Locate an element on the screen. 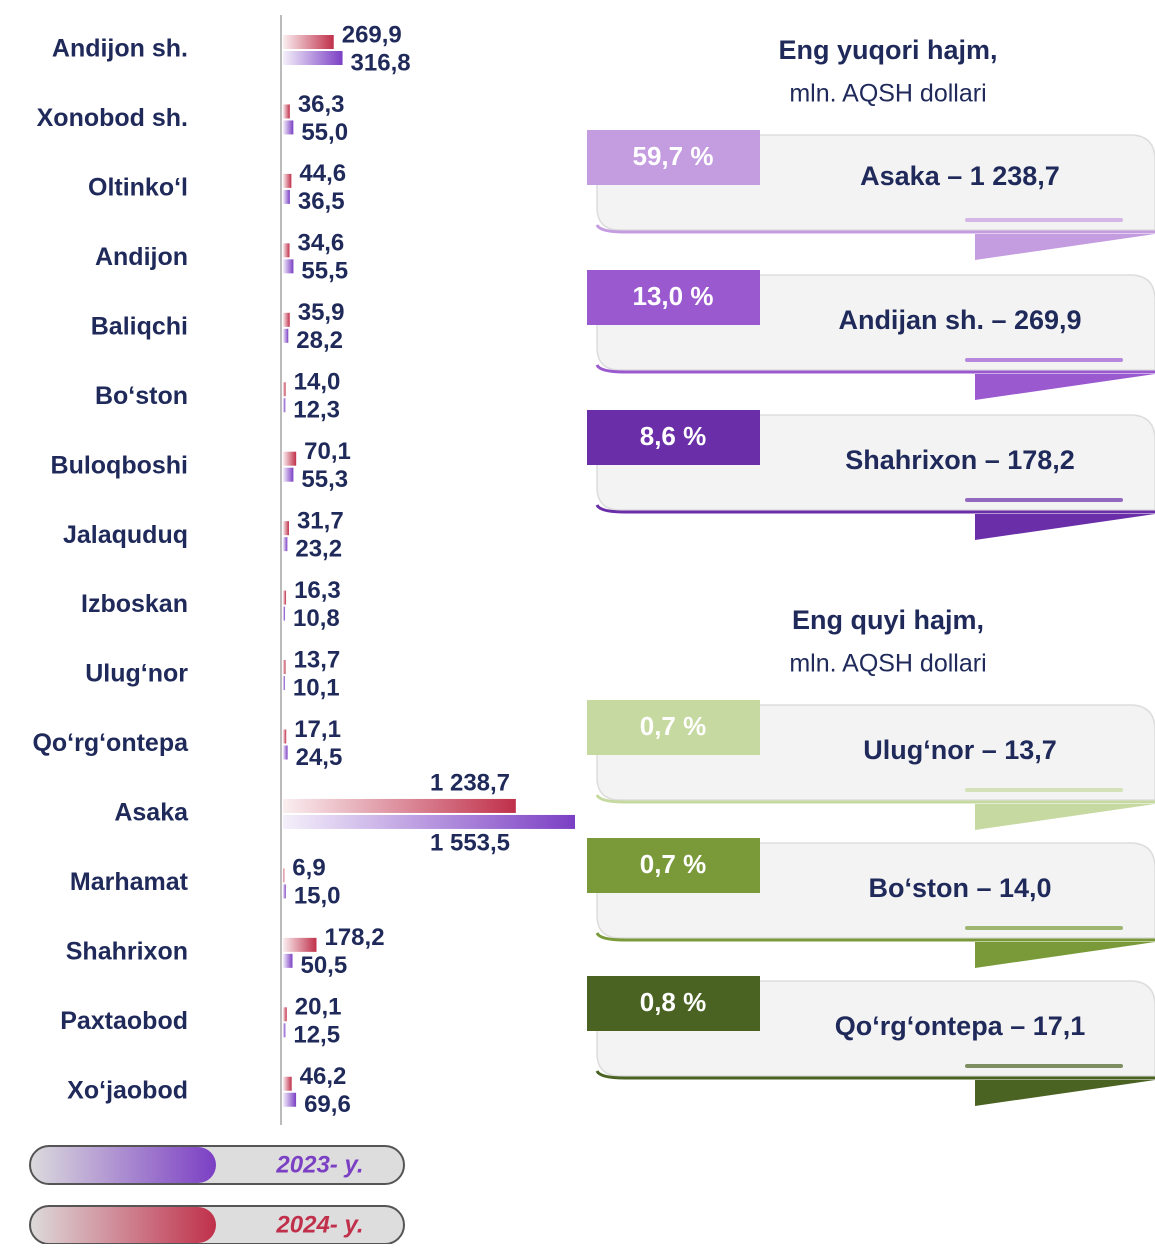 Image resolution: width=1155 pixels, height=1249 pixels. value-label: 34,6 is located at coordinates (321, 243).